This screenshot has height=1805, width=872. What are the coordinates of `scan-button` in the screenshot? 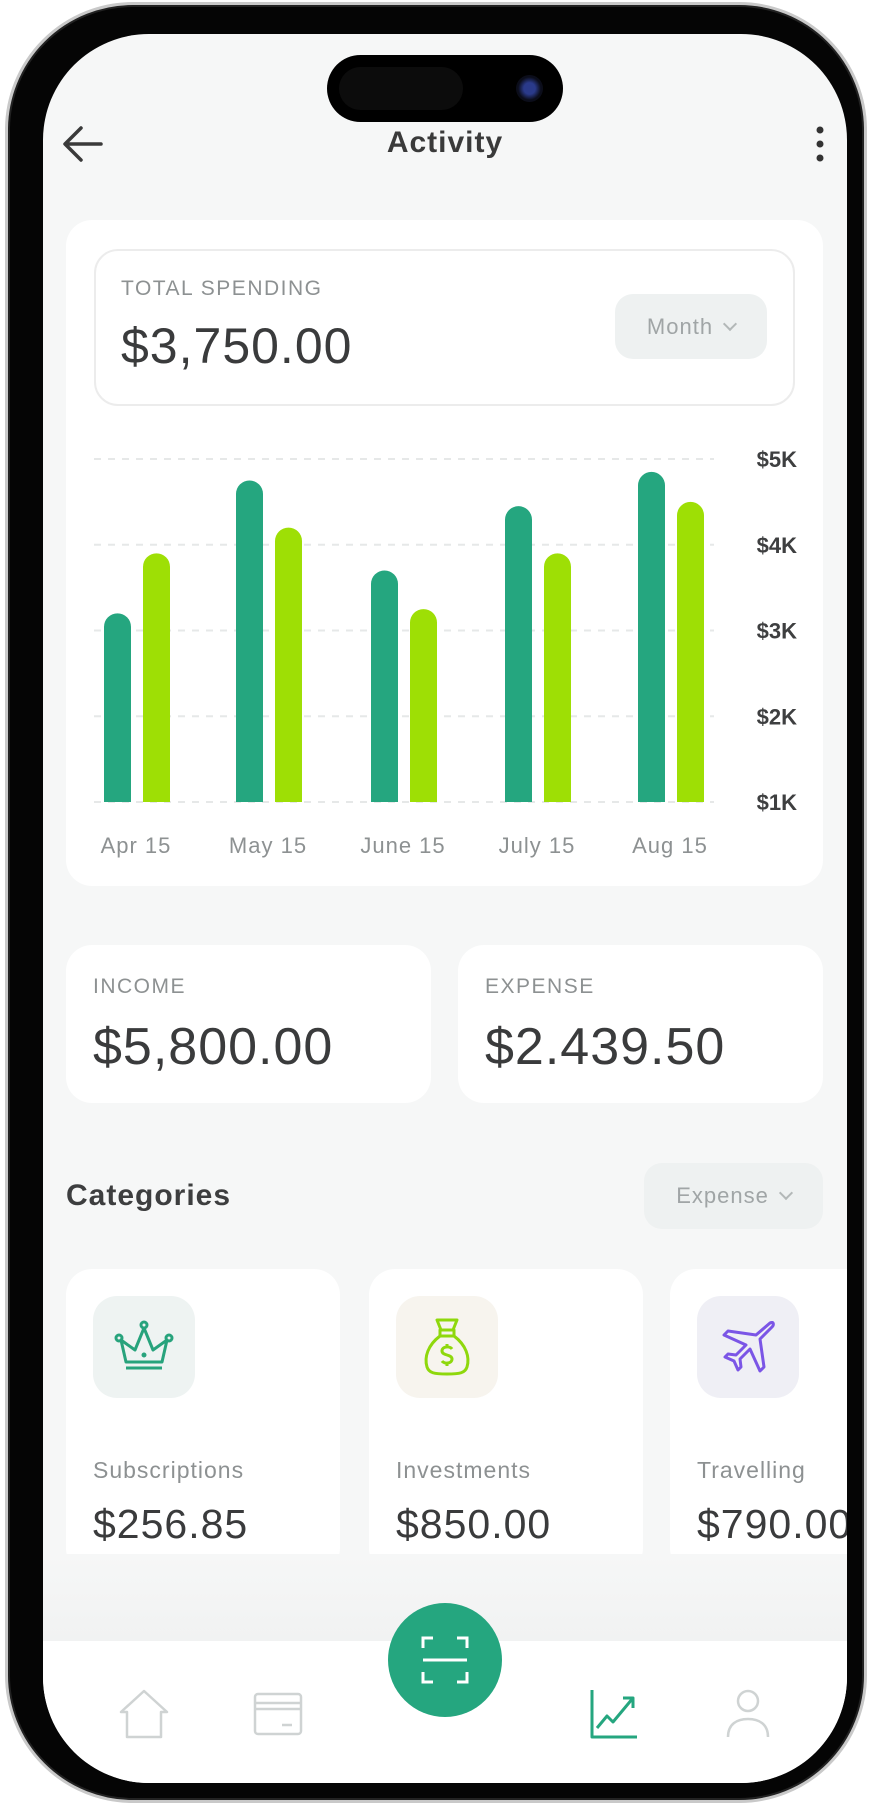 It's located at (445, 1660).